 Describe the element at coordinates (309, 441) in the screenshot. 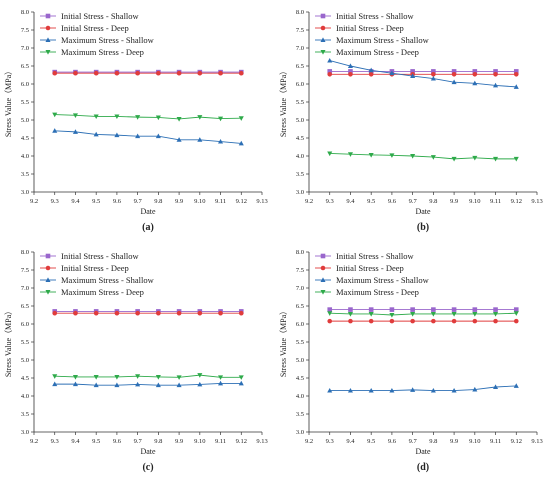

I see `x-tick-label: 9.2` at that location.